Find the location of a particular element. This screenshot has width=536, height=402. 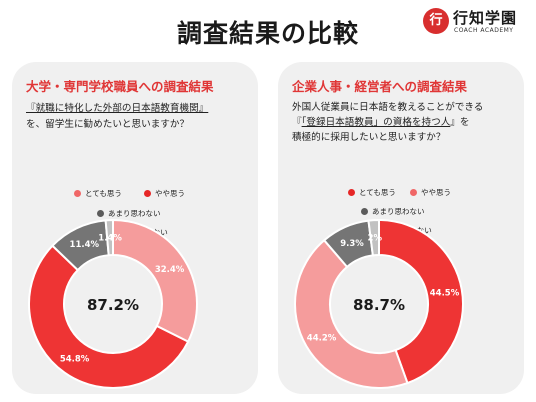

donut-chart: 44.5% 44.2% 9.3% 2% 88.7% is located at coordinates (379, 303).